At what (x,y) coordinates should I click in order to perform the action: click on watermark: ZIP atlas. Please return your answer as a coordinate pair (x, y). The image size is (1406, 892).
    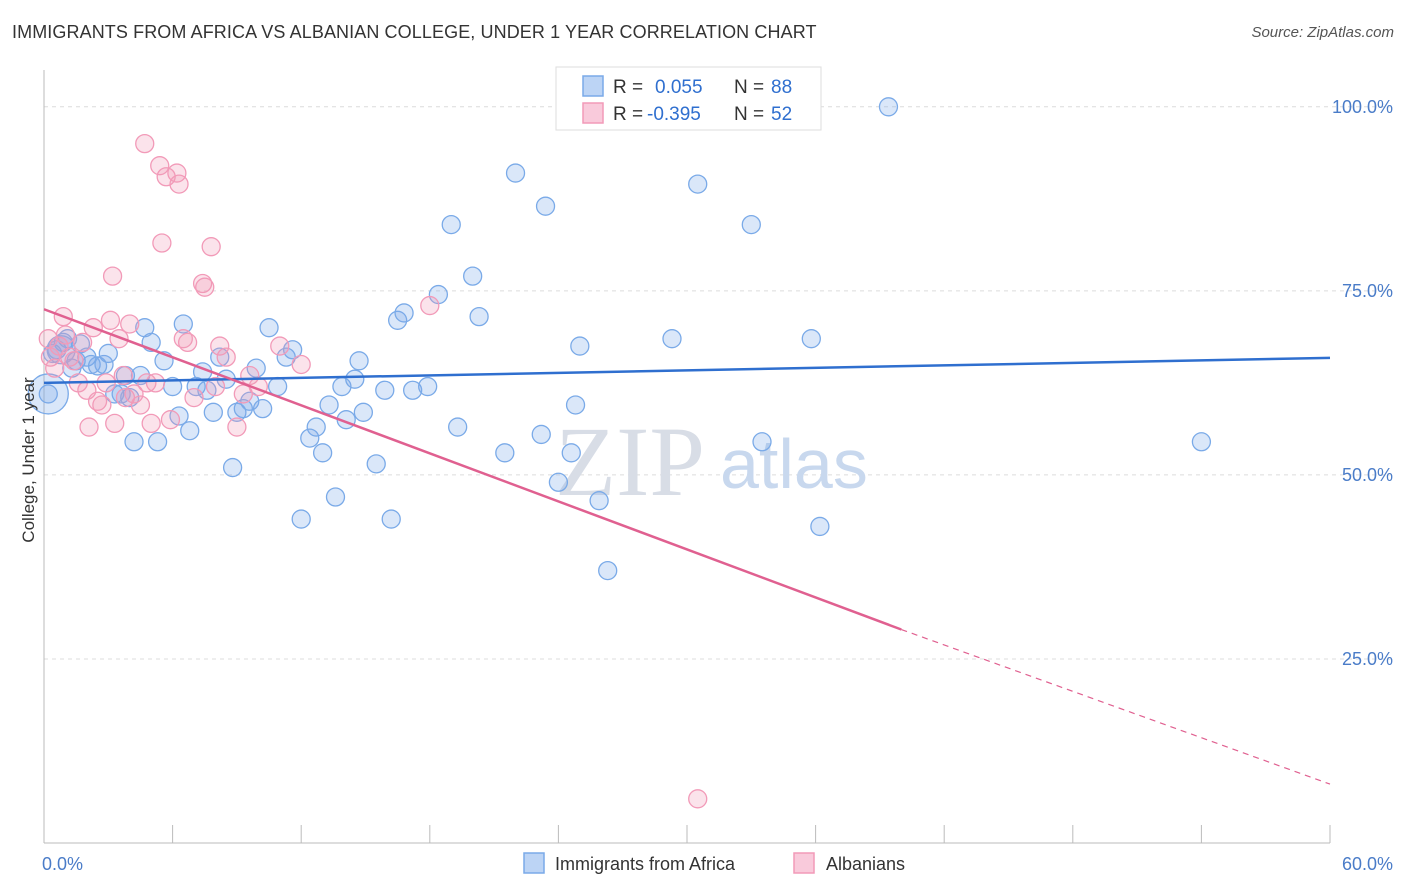
    Looking at the image, I should click on (711, 461).